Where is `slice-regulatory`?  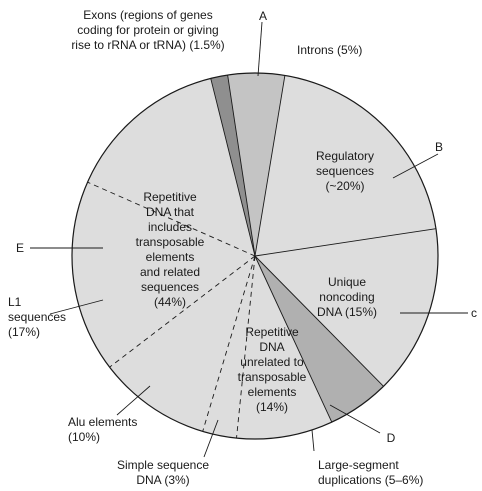 slice-regulatory is located at coordinates (345, 165).